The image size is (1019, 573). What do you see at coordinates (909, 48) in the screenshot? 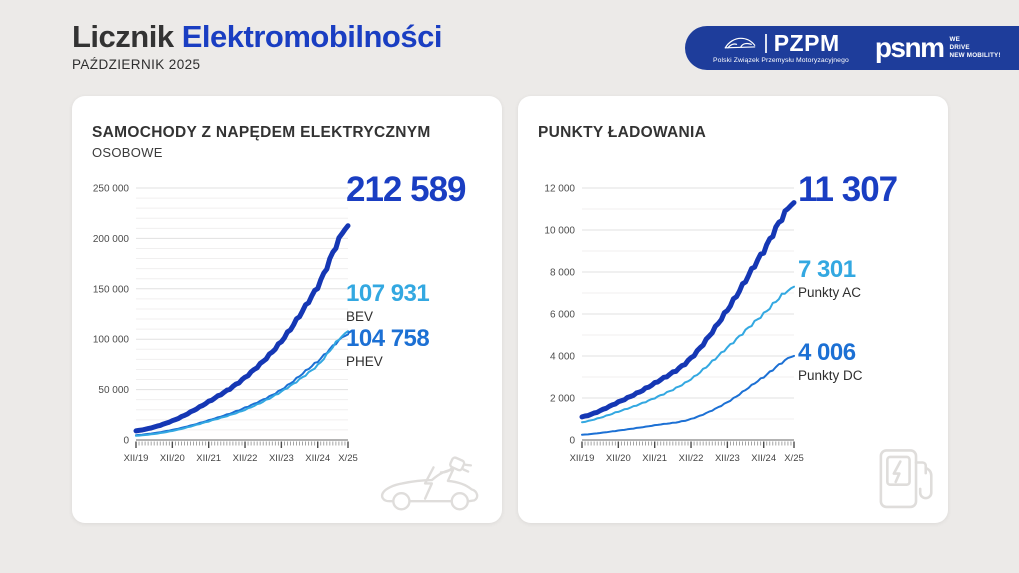
I see `psnm-wordmark: psnm` at bounding box center [909, 48].